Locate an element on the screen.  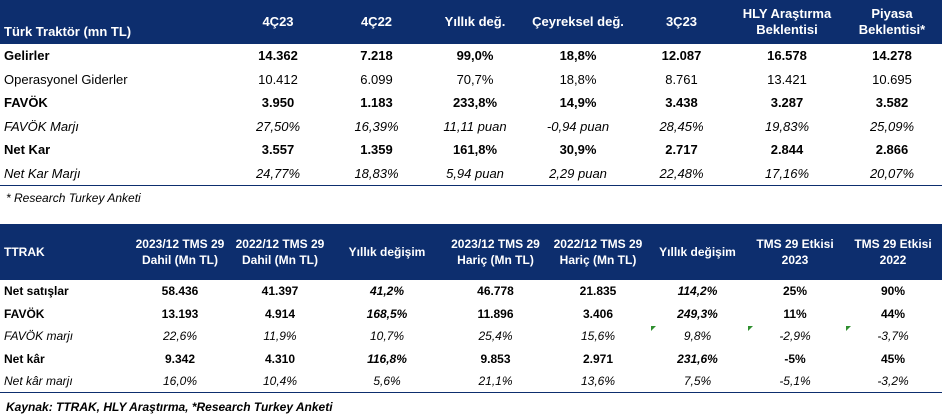
data-cell: 2.971 is located at coordinates (598, 358).